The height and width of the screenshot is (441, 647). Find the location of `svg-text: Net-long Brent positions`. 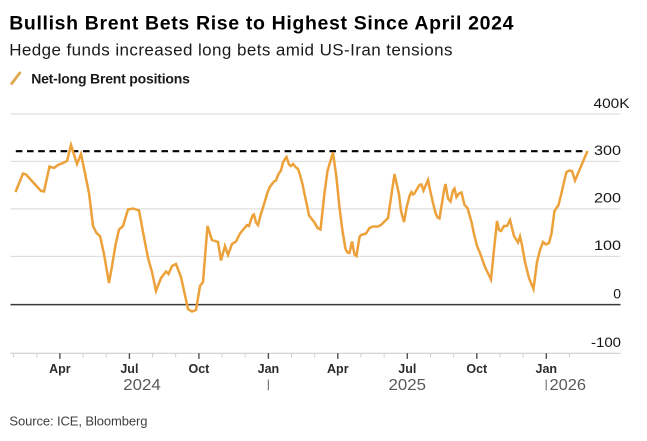

svg-text: Net-long Brent positions is located at coordinates (110, 79).